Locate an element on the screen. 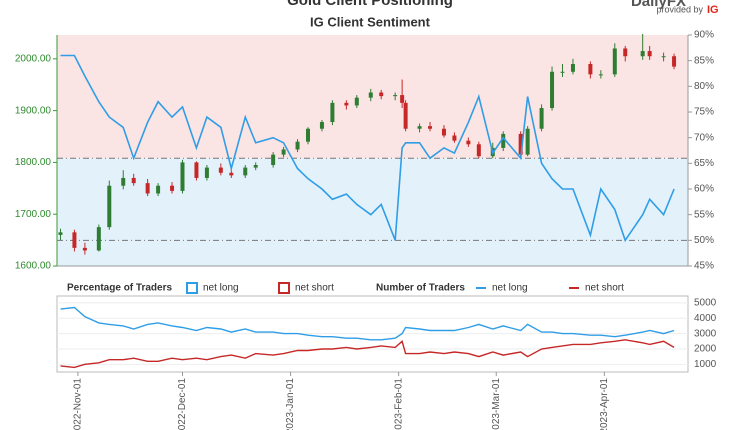 The image size is (750, 430). legend-title: Percentage of Traders is located at coordinates (119, 288).